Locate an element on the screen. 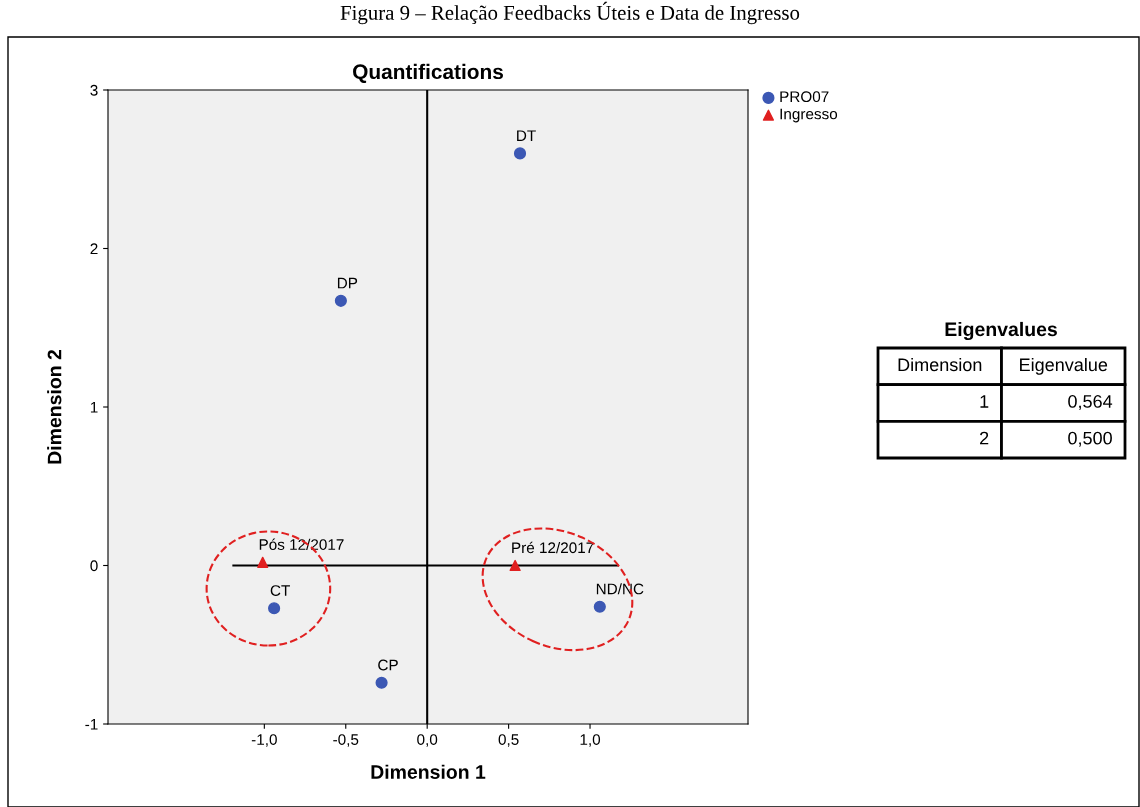  annotation: CT is located at coordinates (280, 590).